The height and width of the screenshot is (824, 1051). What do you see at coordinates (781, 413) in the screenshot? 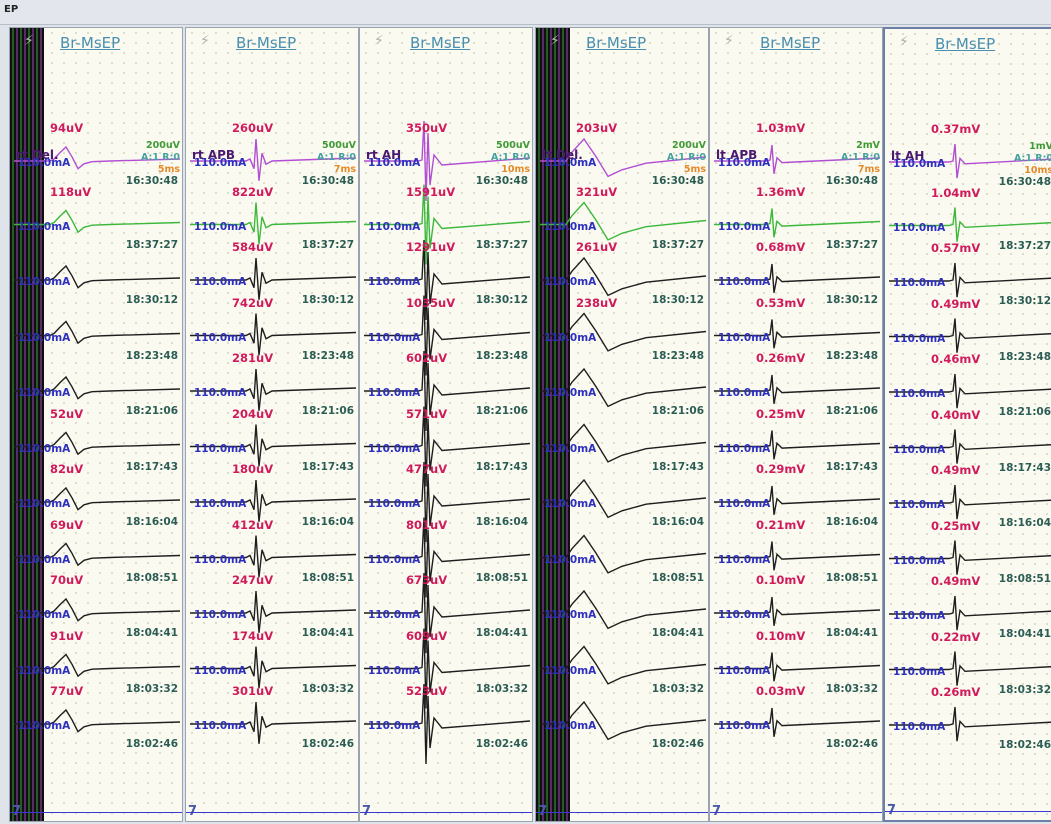
I see `amplitude-label: 0.25mV` at bounding box center [781, 413].